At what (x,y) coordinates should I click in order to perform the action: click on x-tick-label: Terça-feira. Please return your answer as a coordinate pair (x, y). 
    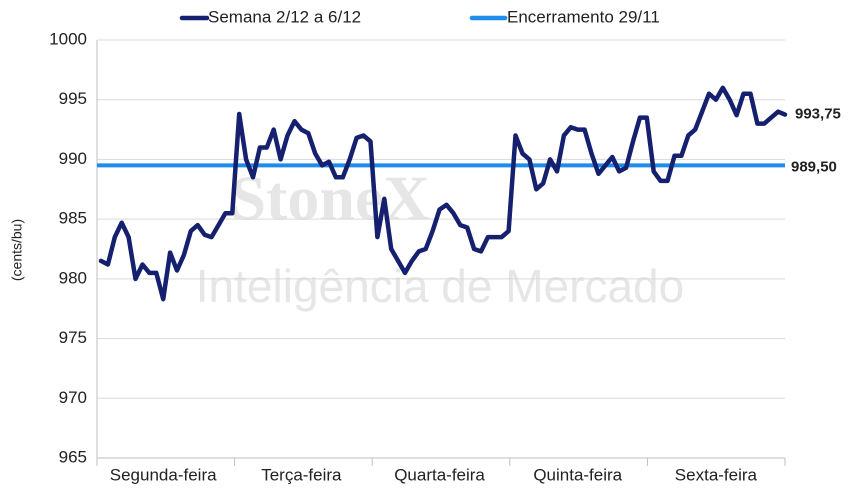
    Looking at the image, I should click on (301, 474).